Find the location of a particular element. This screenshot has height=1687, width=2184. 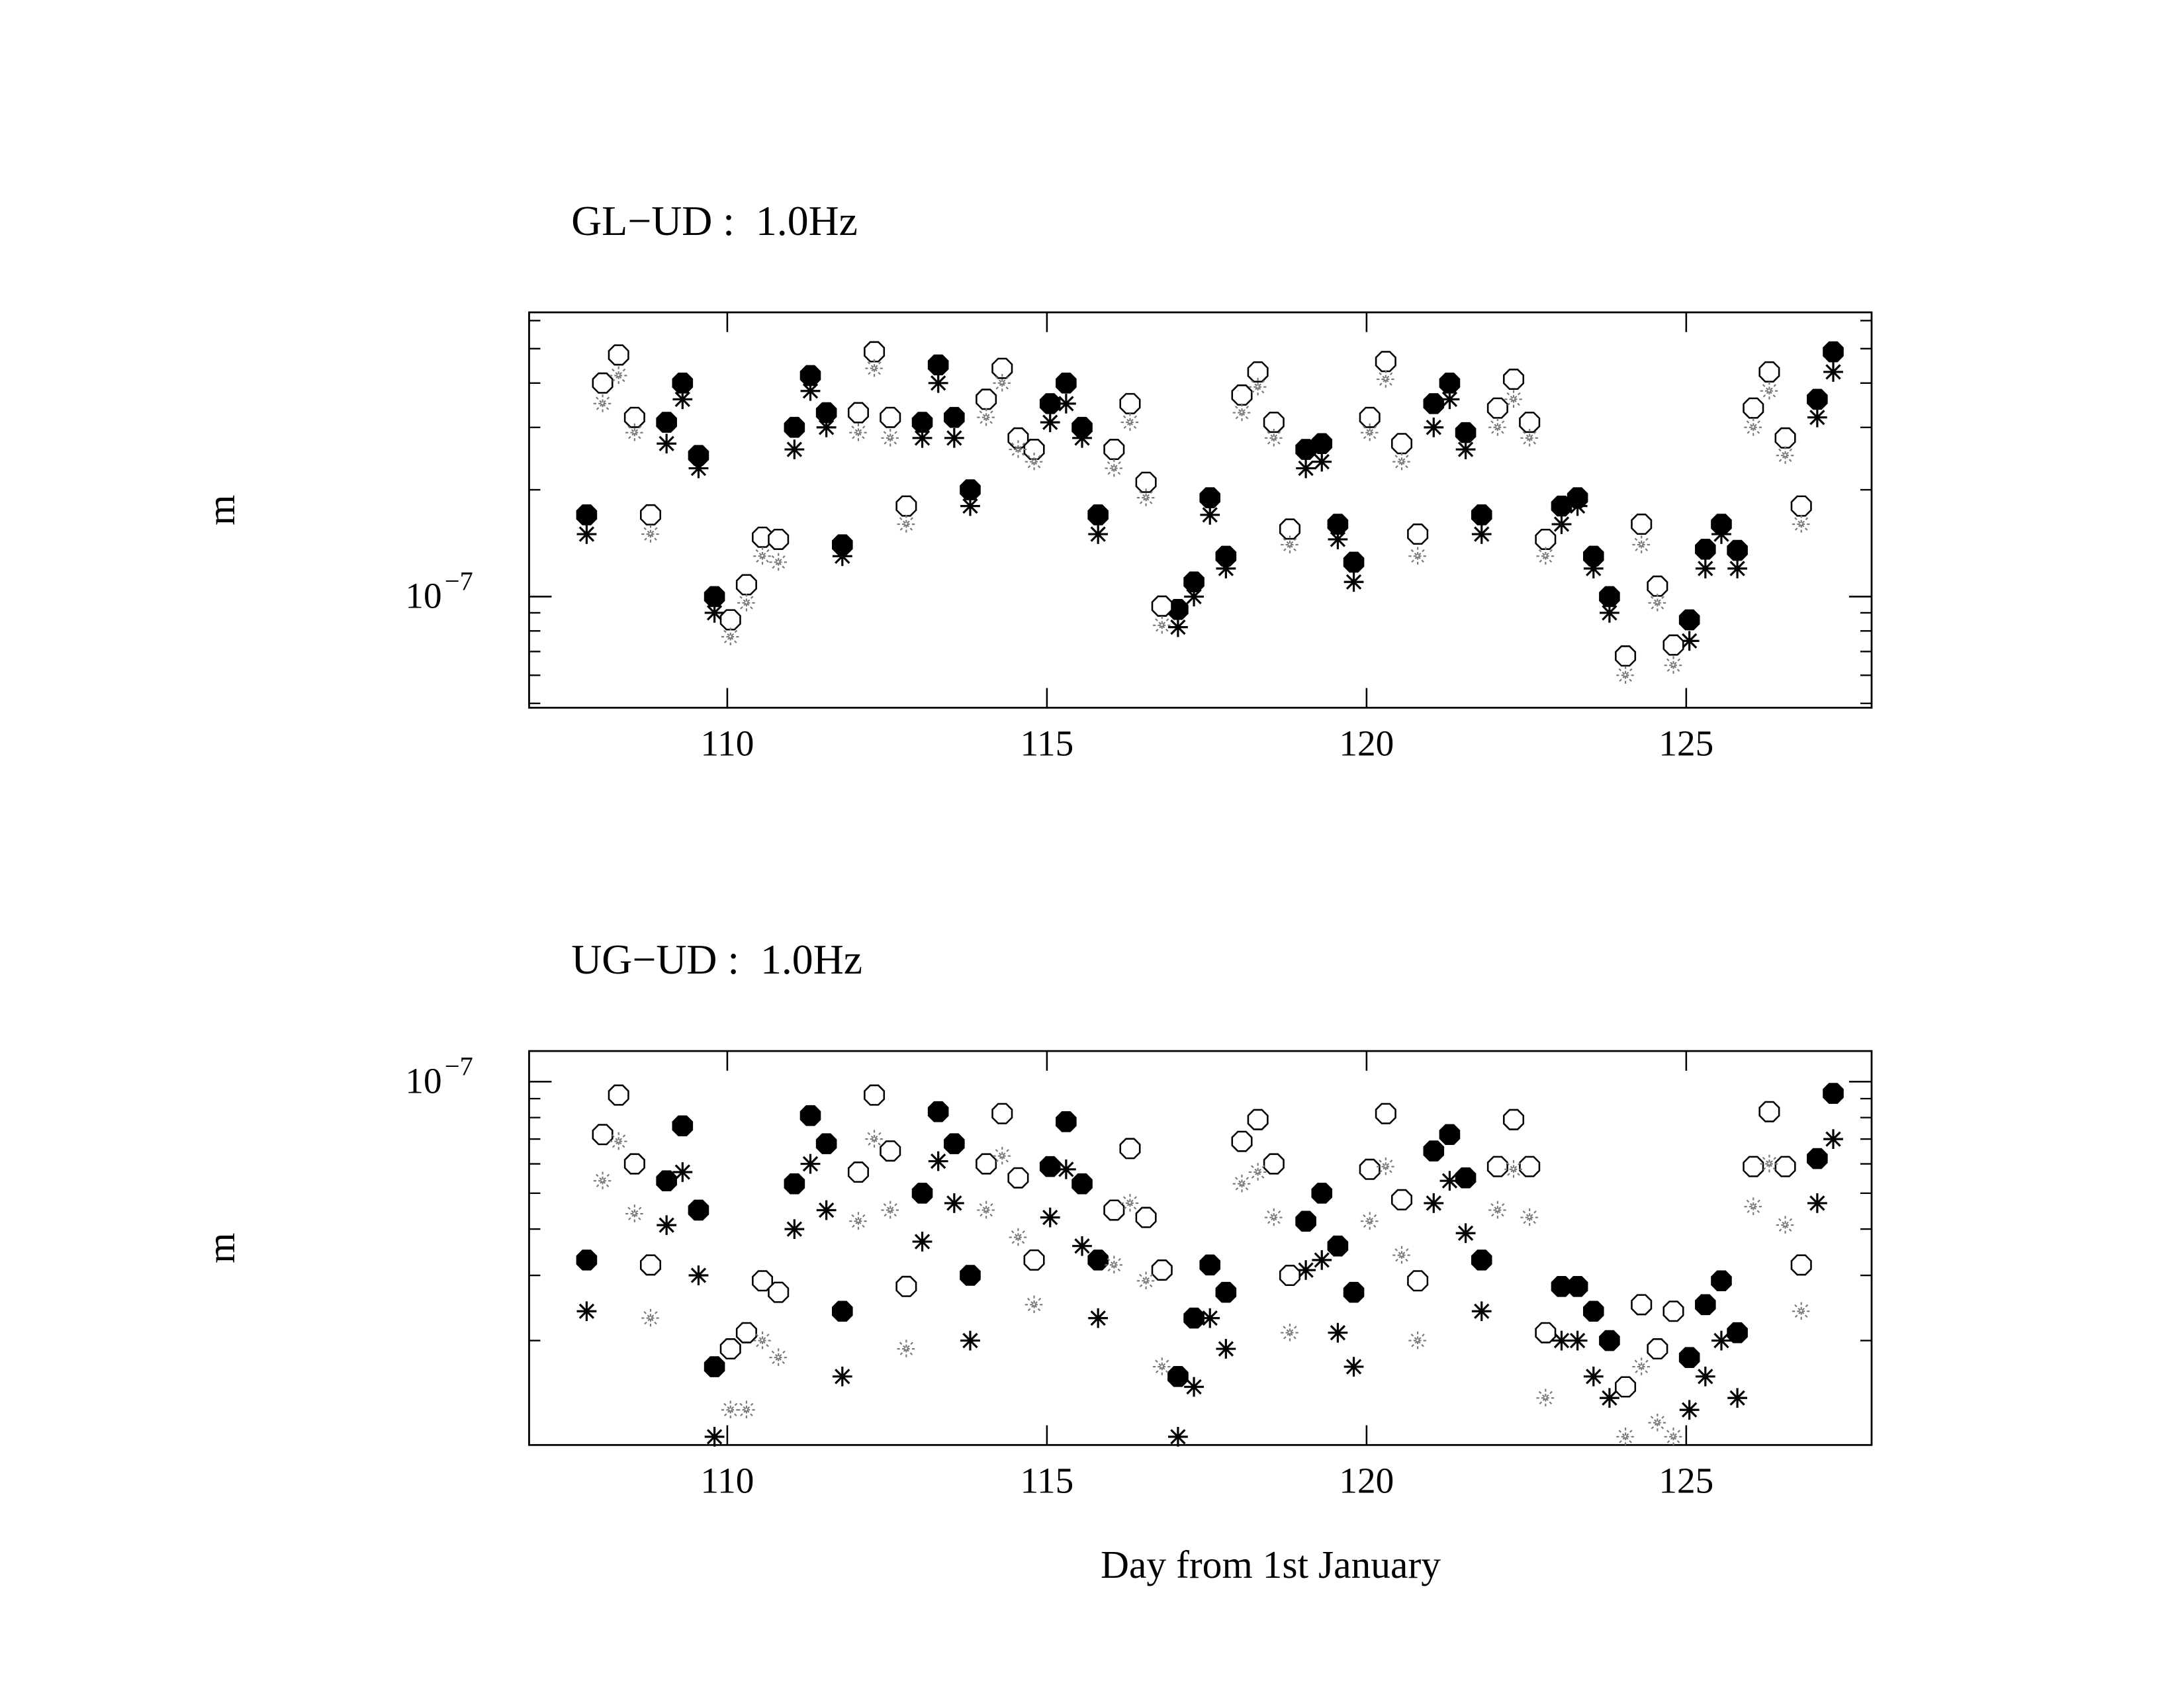

chart-title: GL−UD : 1.0Hz is located at coordinates (714, 220).